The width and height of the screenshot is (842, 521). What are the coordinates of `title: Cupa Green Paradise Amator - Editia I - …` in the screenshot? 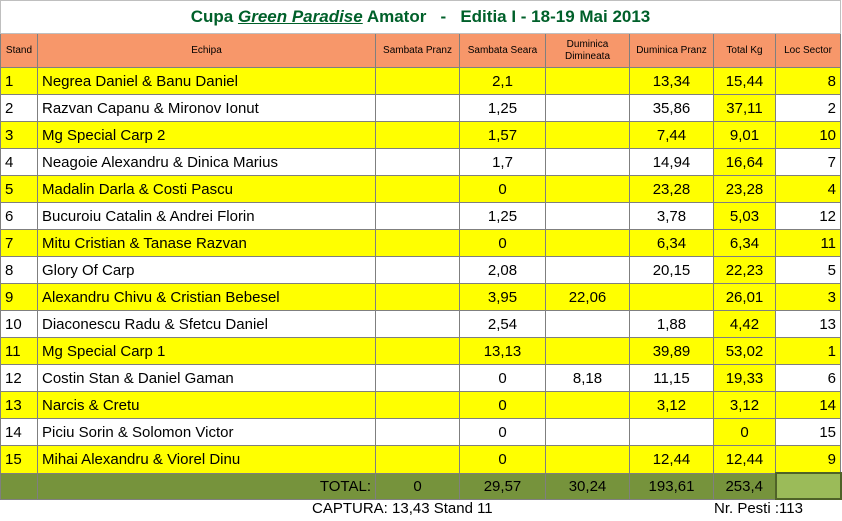 It's located at (421, 17).